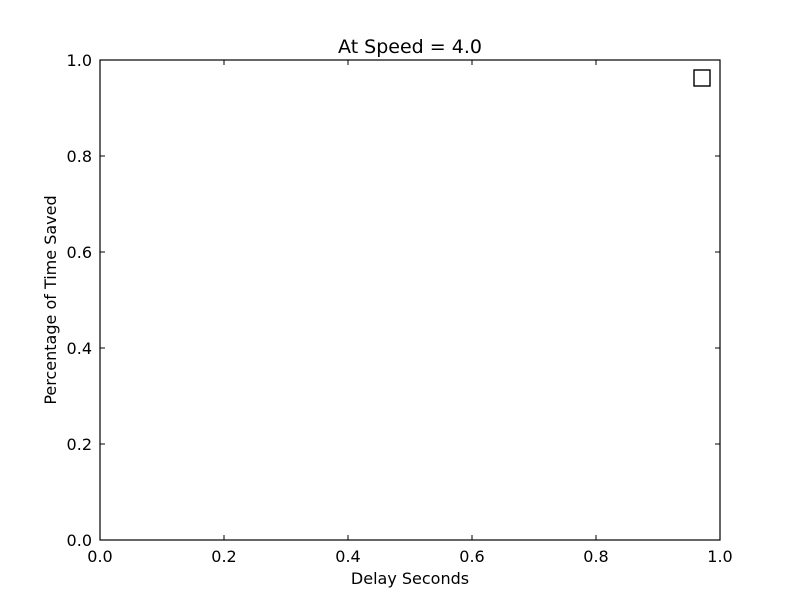  I want to click on x-tick-label: 0.4, so click(347, 556).